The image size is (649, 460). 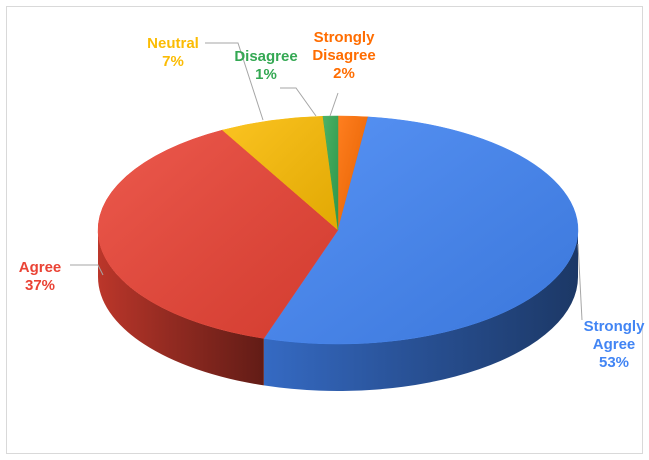 I want to click on leader-line-agree, so click(x=87, y=270).